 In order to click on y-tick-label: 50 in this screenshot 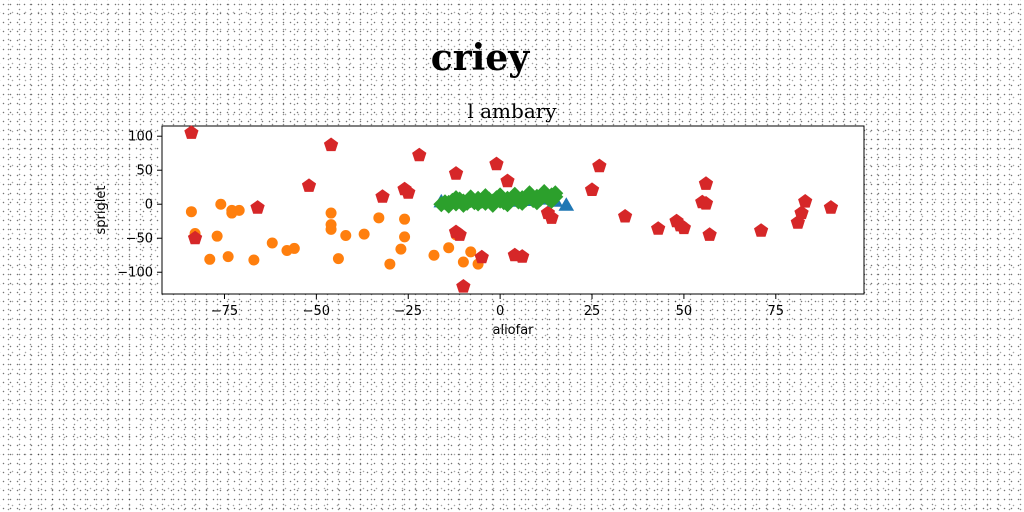, I will do `click(144, 171)`.